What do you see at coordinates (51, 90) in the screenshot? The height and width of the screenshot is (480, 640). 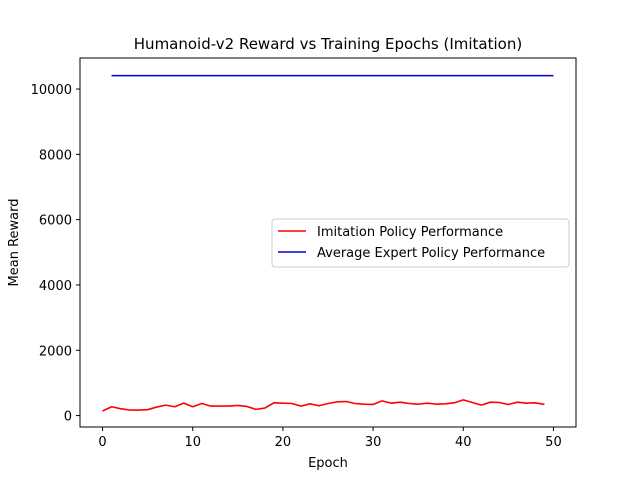 I see `y-tick-label: 10000` at bounding box center [51, 90].